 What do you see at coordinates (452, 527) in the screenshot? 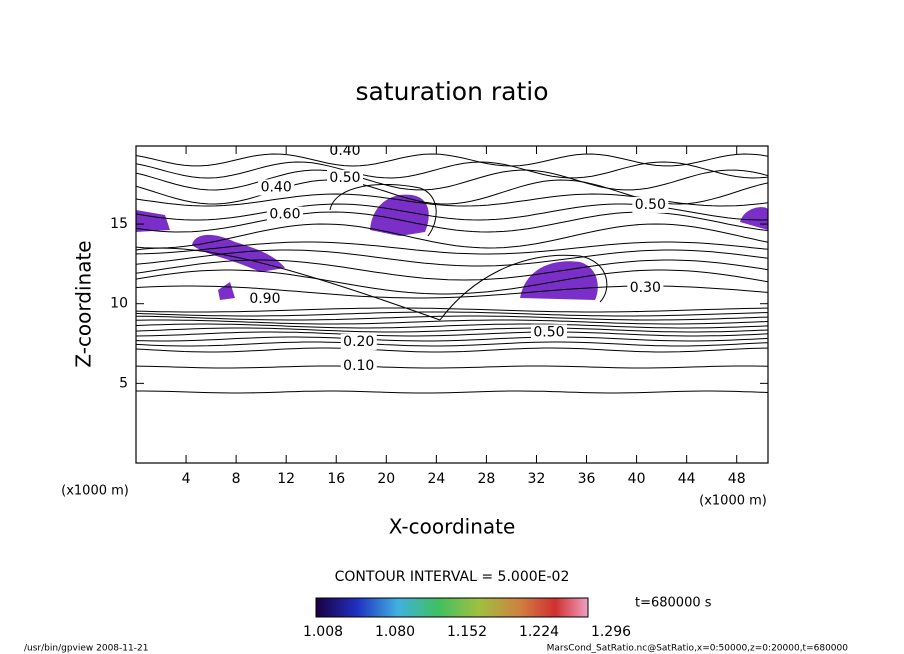
I see `x-axis-title: X-coordinate` at bounding box center [452, 527].